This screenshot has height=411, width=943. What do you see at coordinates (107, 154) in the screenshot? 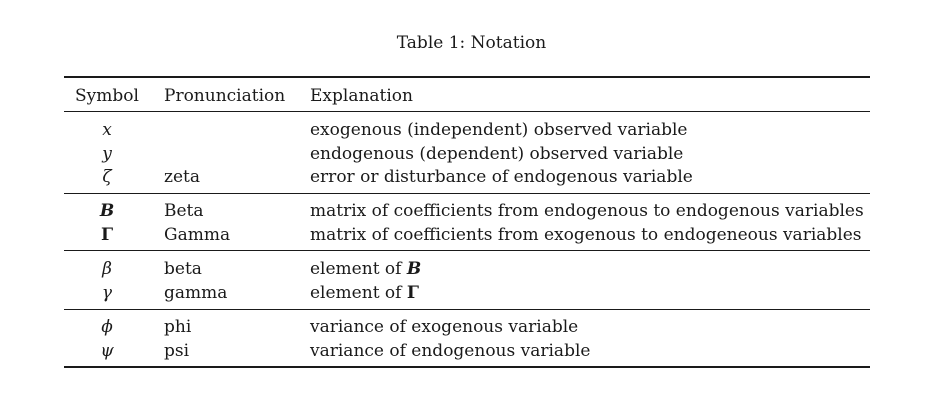
I see `symbol-y: y` at bounding box center [107, 154].